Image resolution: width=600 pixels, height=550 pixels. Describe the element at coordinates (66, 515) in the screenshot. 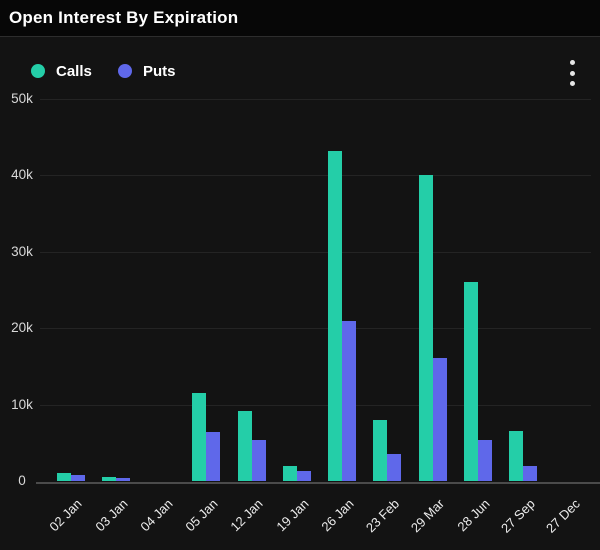

I see `x-axis-tick-label: 02 Jan` at that location.